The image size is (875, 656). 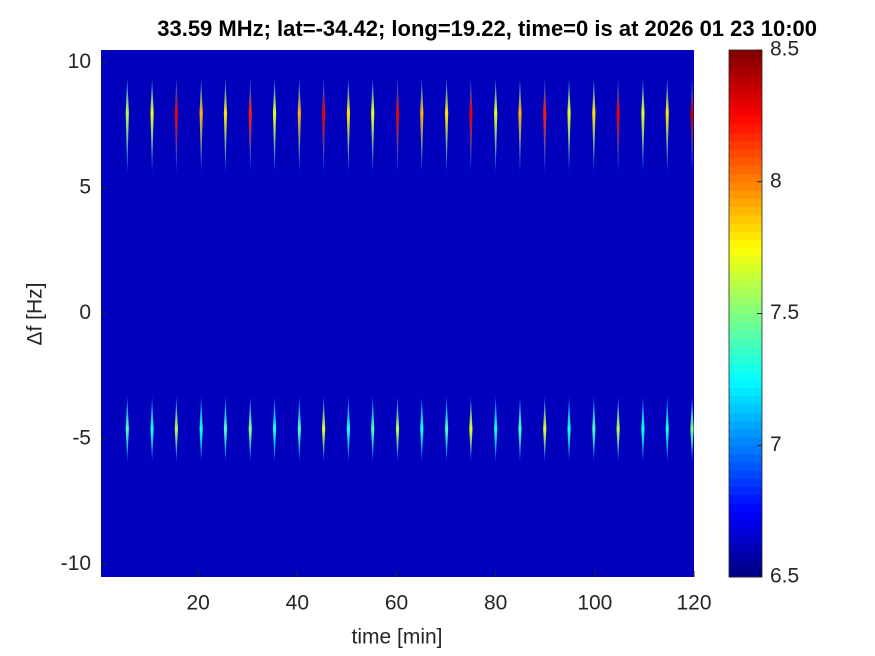 I want to click on x-tick-label: 120, so click(x=693, y=603).